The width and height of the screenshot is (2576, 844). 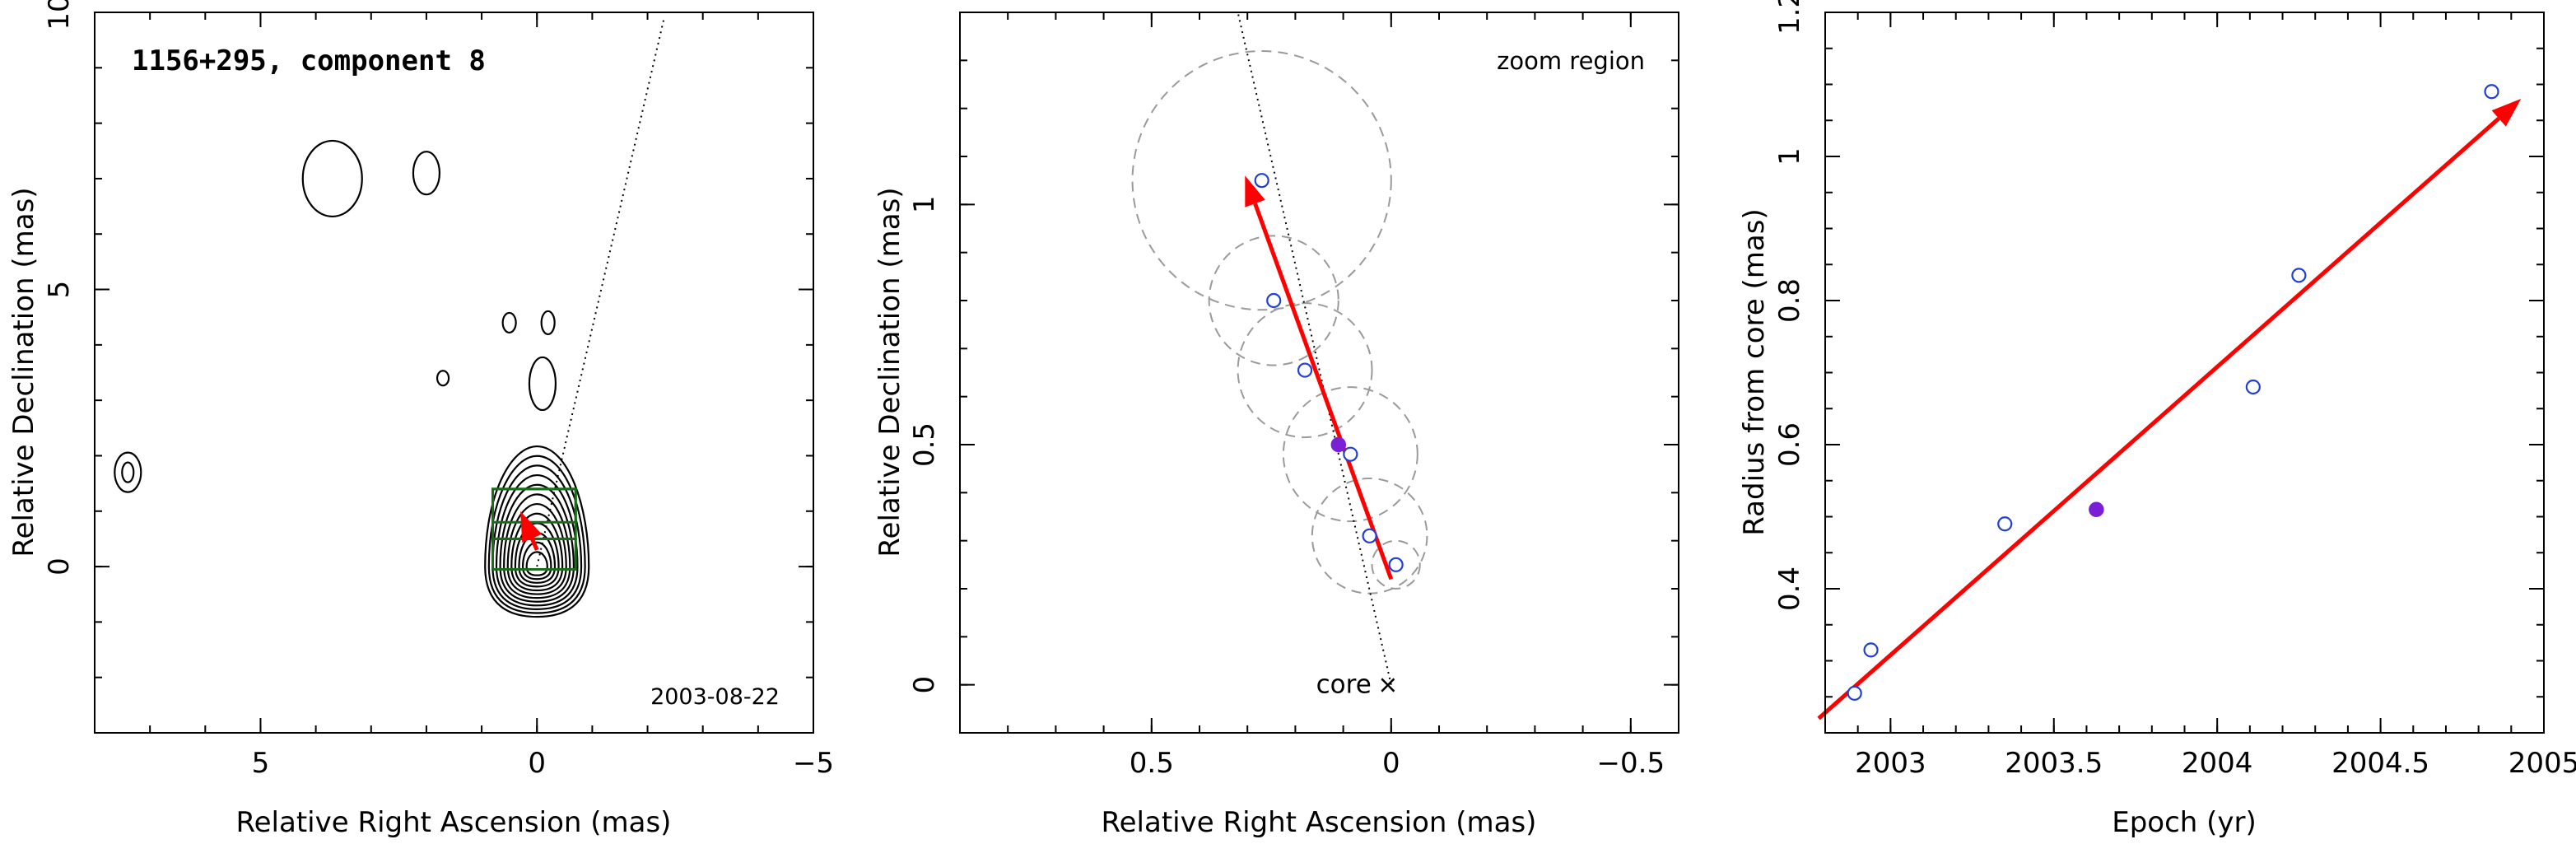 What do you see at coordinates (309, 60) in the screenshot?
I see `source-label: 1156+295, component 8` at bounding box center [309, 60].